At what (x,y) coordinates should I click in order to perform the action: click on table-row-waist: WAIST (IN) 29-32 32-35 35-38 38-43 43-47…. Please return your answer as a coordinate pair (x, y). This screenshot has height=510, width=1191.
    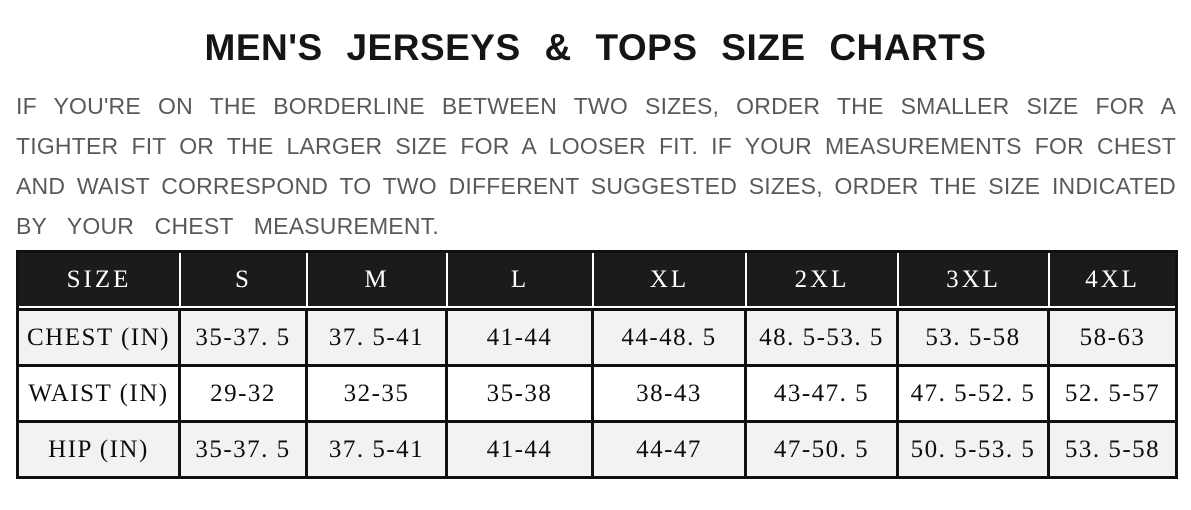
    Looking at the image, I should click on (597, 395).